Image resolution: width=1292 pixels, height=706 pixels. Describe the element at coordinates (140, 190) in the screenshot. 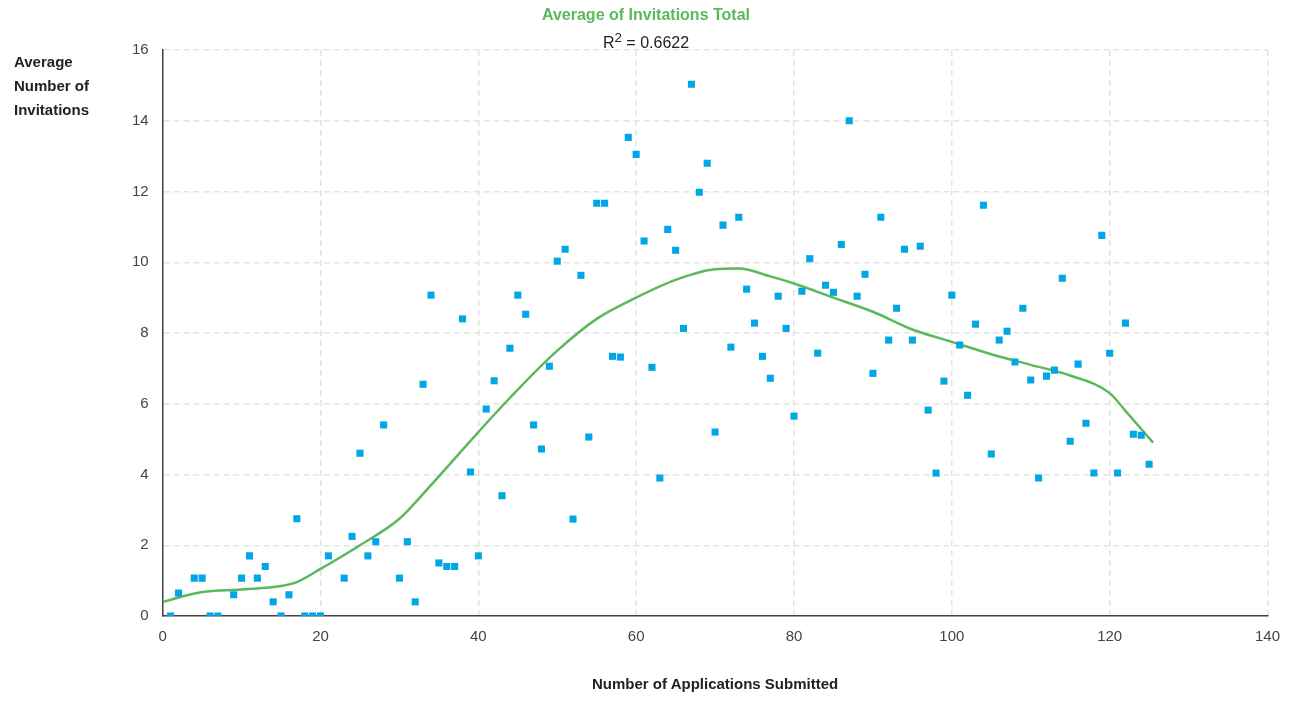

I see `y-tick-label: 12` at that location.